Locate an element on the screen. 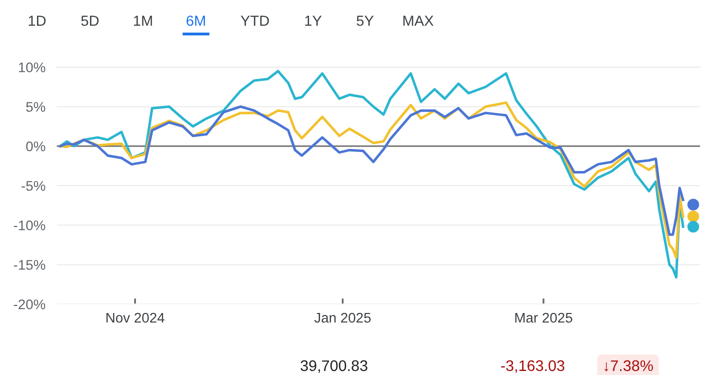 This screenshot has width=710, height=375. text: 39,700.83 is located at coordinates (334, 366).